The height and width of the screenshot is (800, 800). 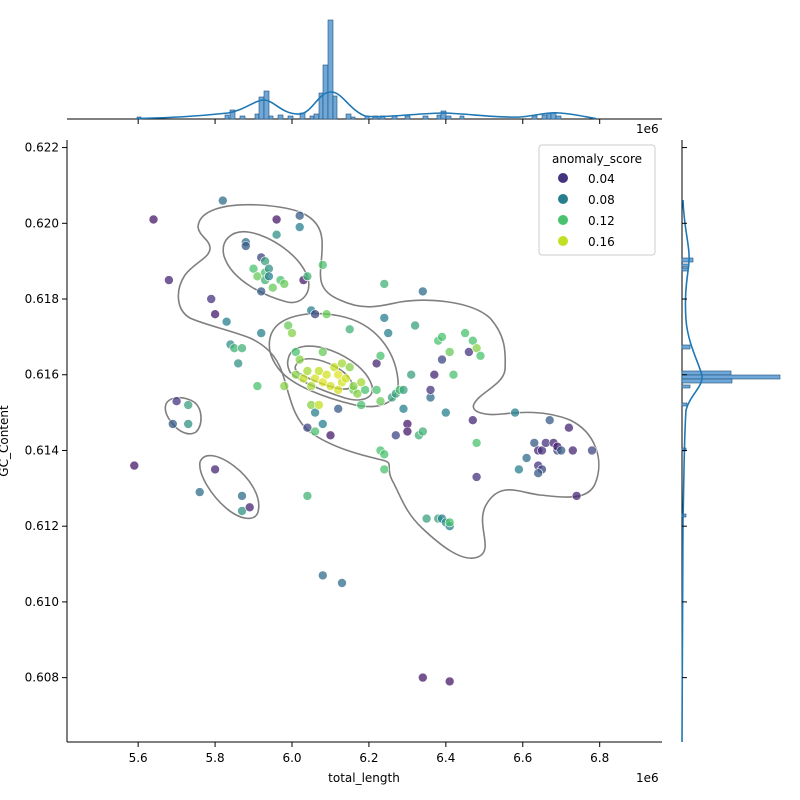 What do you see at coordinates (731, 387) in the screenshot?
I see `right-marginal-bars` at bounding box center [731, 387].